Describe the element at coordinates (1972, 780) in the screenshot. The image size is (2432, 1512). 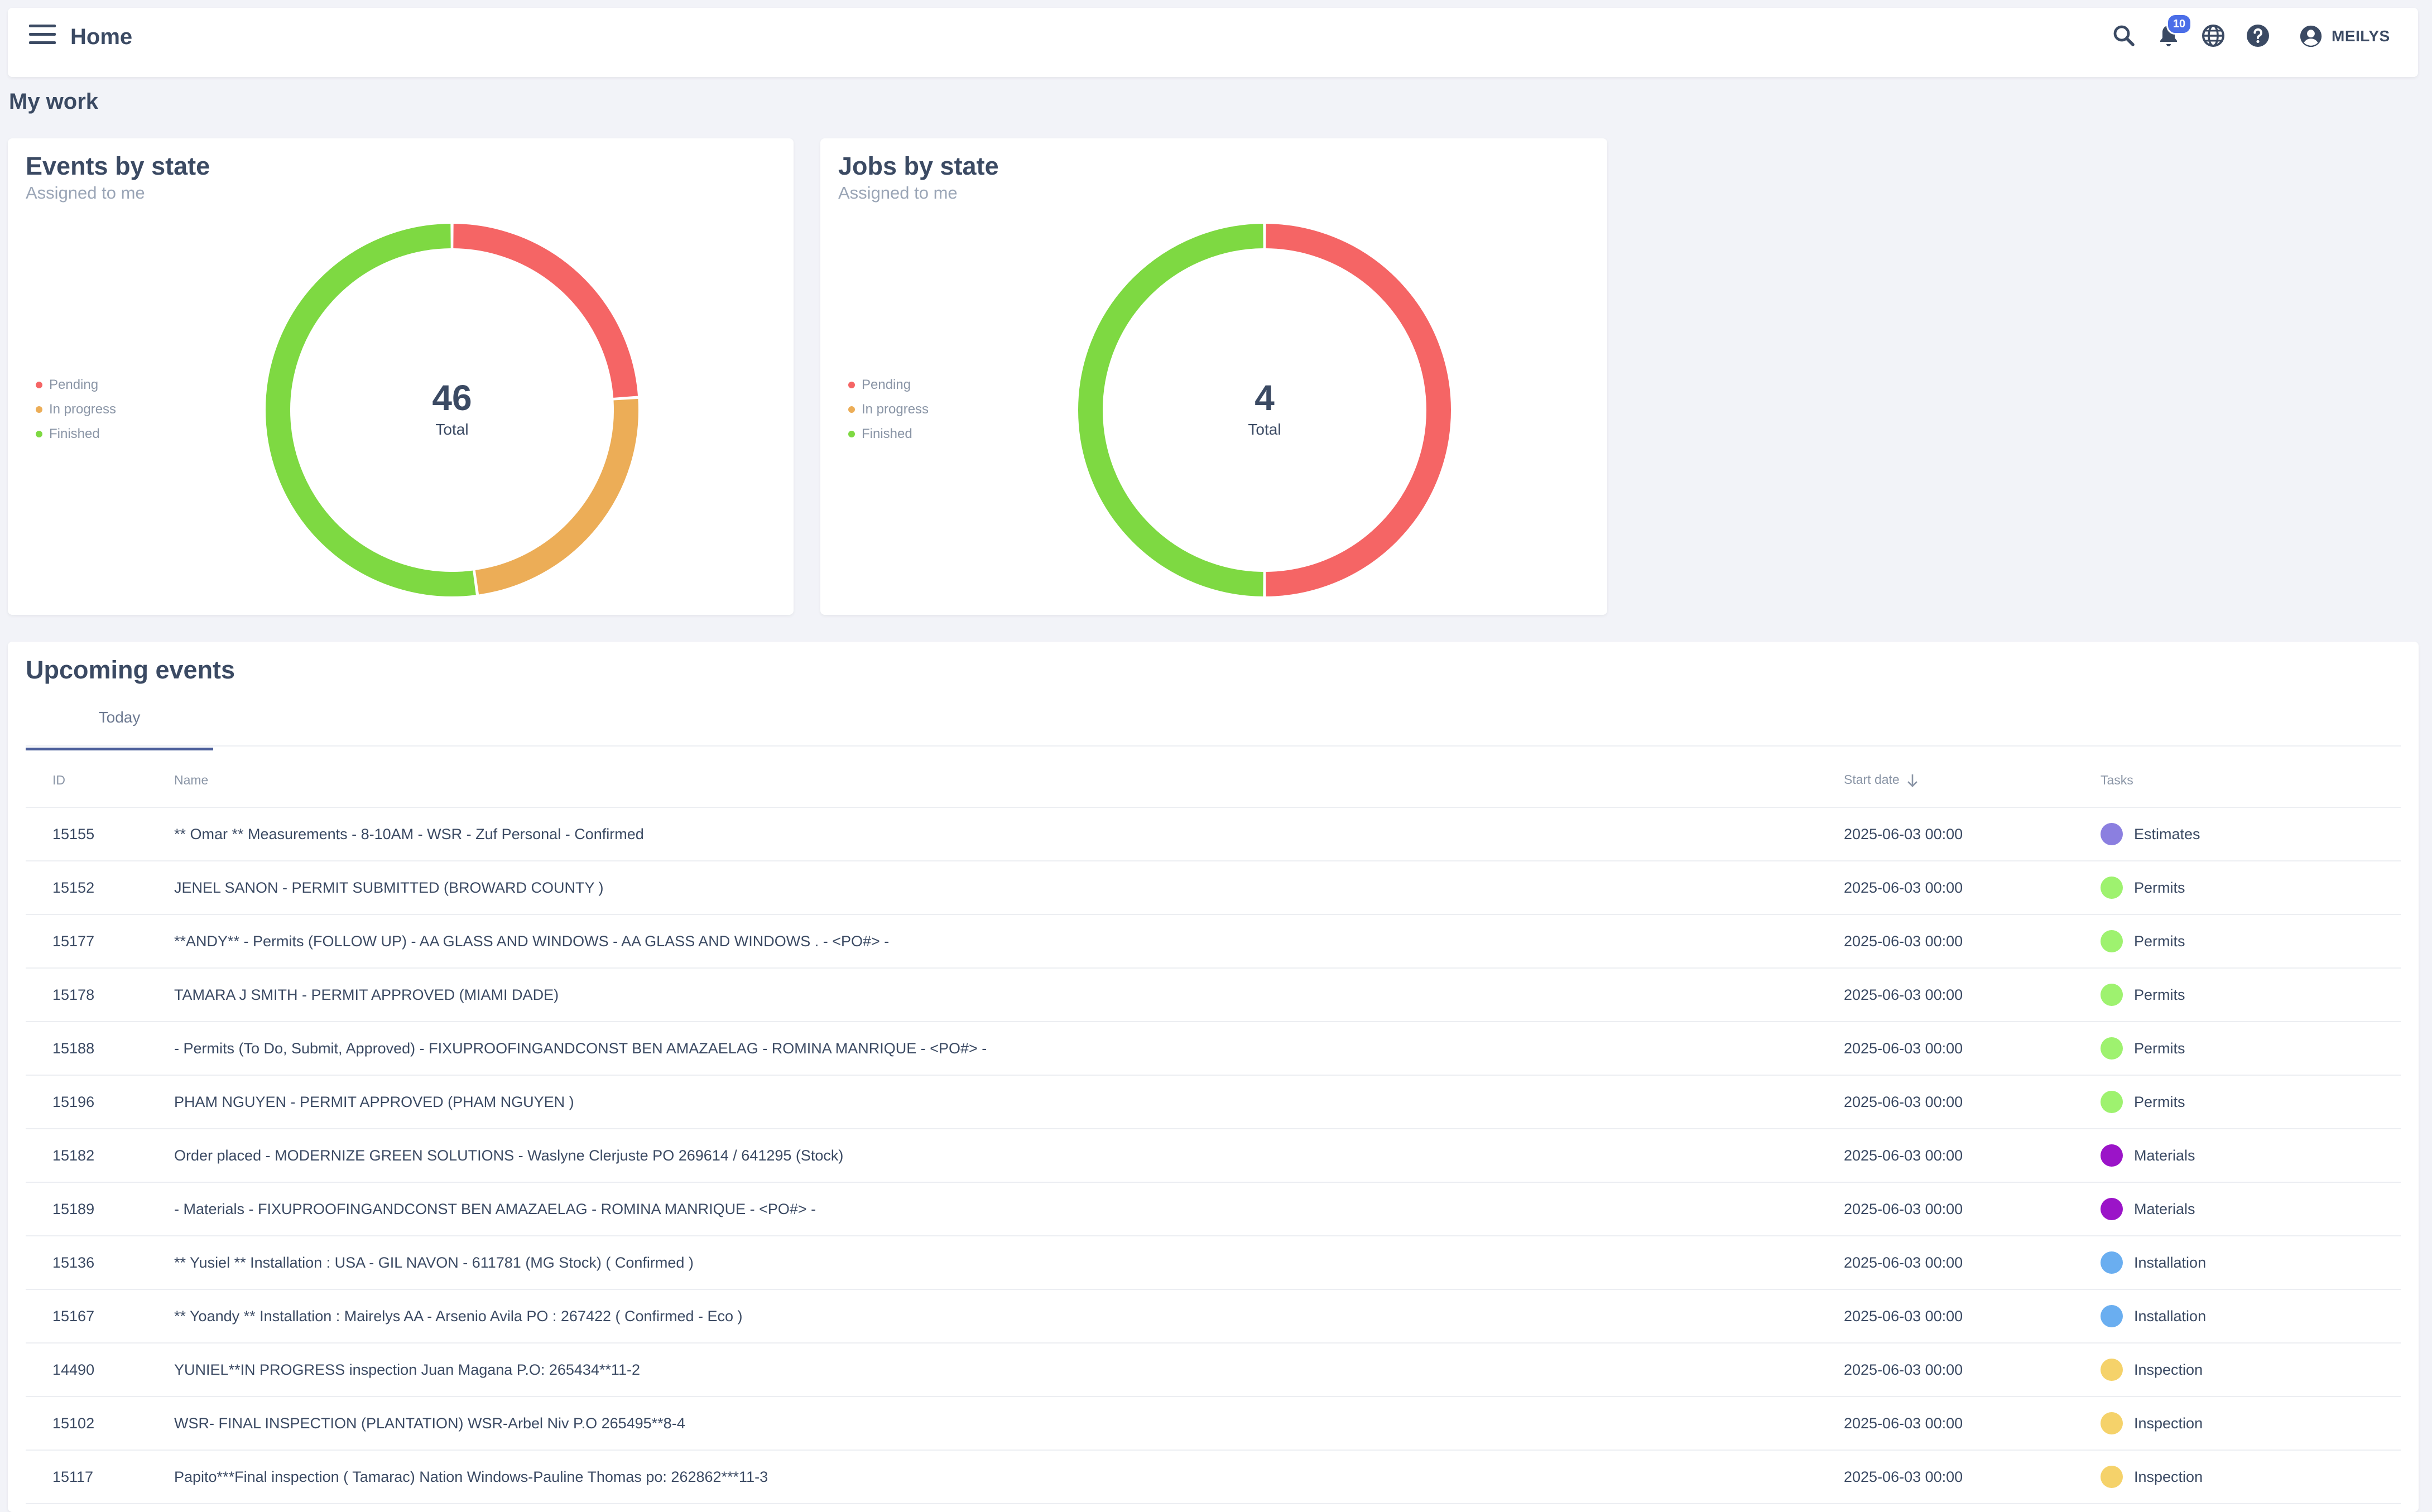
I see `column-header-start-date: Start date` at that location.